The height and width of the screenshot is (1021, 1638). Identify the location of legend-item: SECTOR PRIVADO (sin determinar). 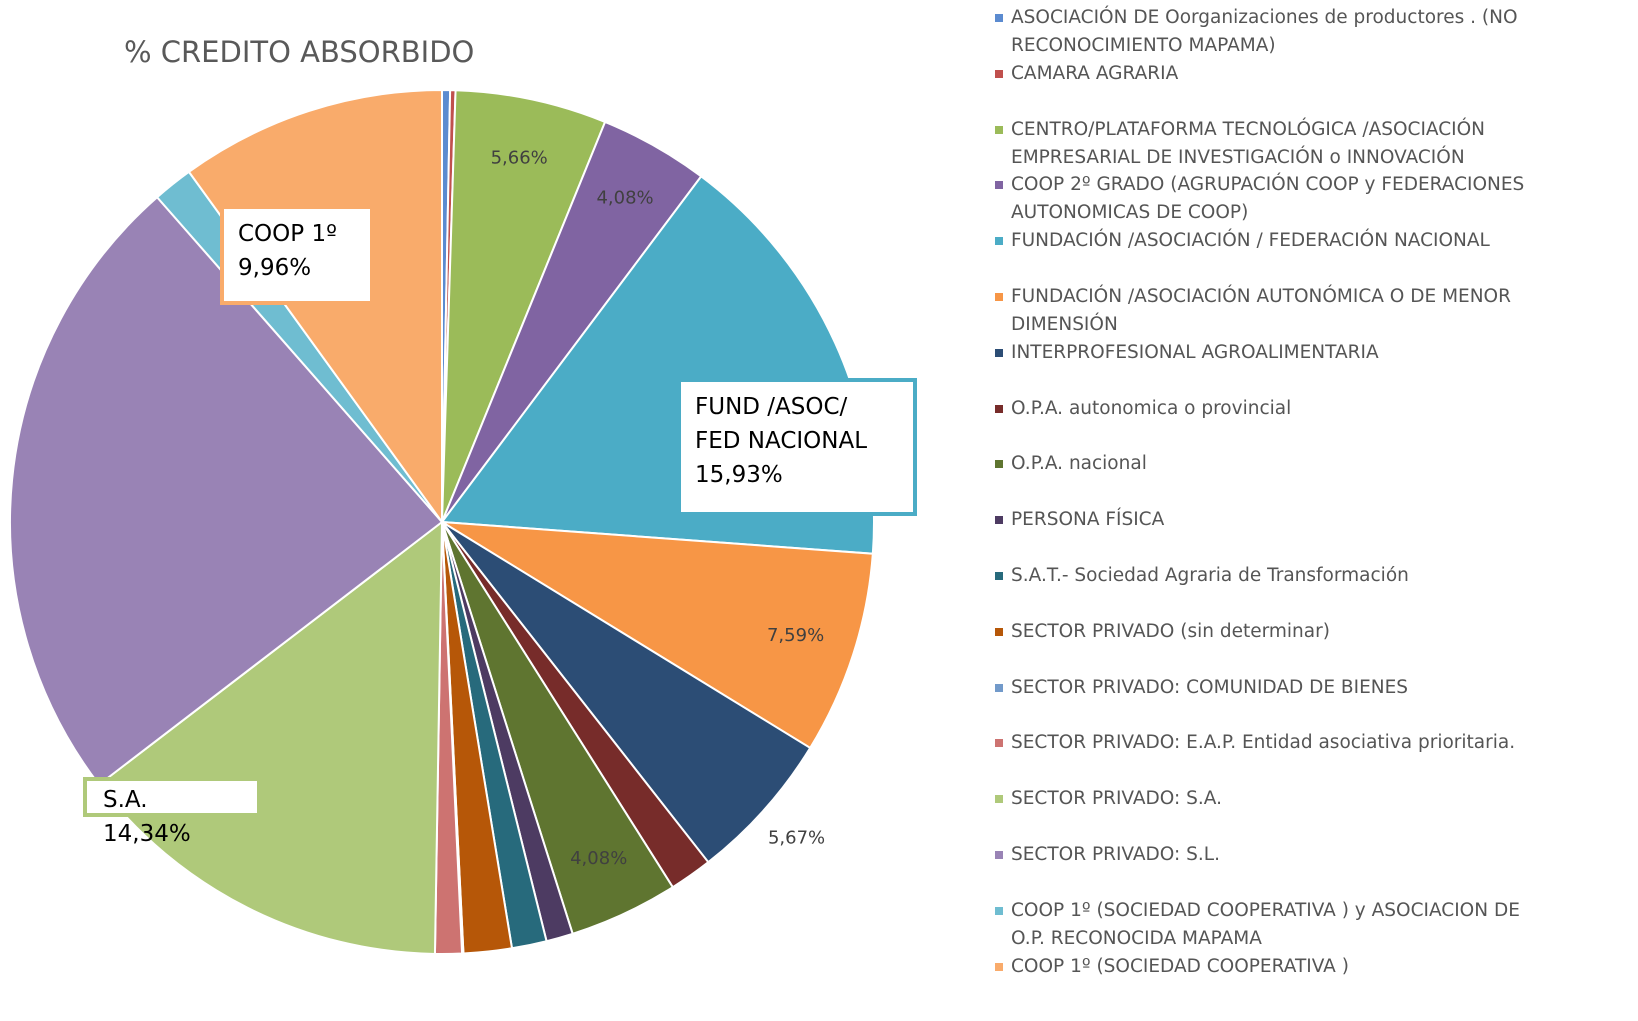
(1275, 632).